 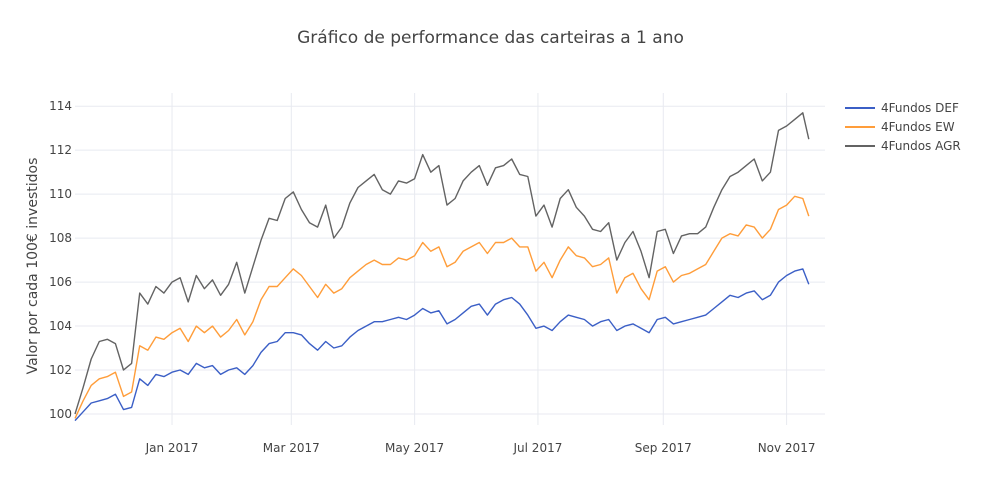 I want to click on legend-item: 4Fundos EW, so click(x=903, y=126).